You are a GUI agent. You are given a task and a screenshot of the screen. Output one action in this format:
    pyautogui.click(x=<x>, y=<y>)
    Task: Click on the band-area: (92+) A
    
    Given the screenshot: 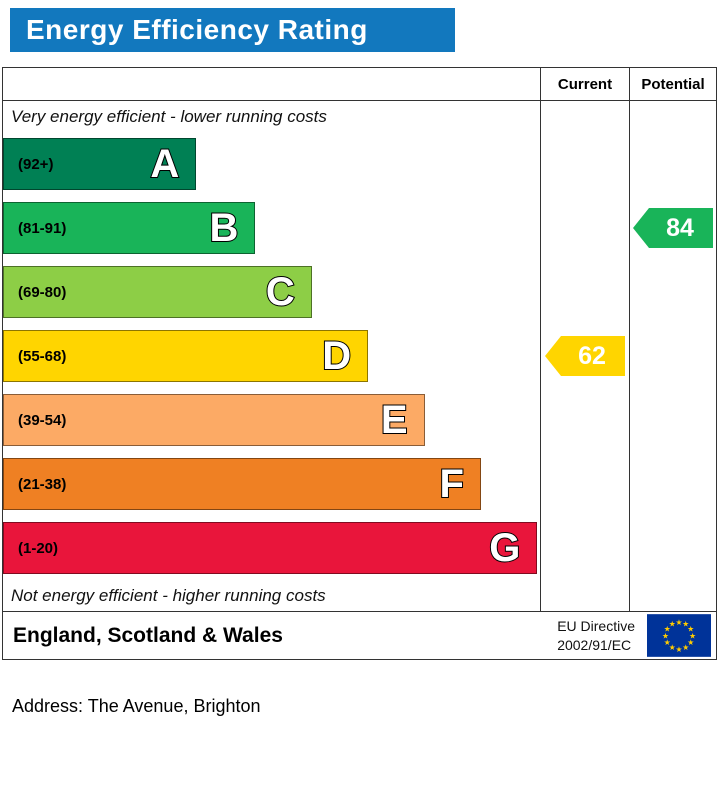 What is the action you would take?
    pyautogui.click(x=271, y=164)
    